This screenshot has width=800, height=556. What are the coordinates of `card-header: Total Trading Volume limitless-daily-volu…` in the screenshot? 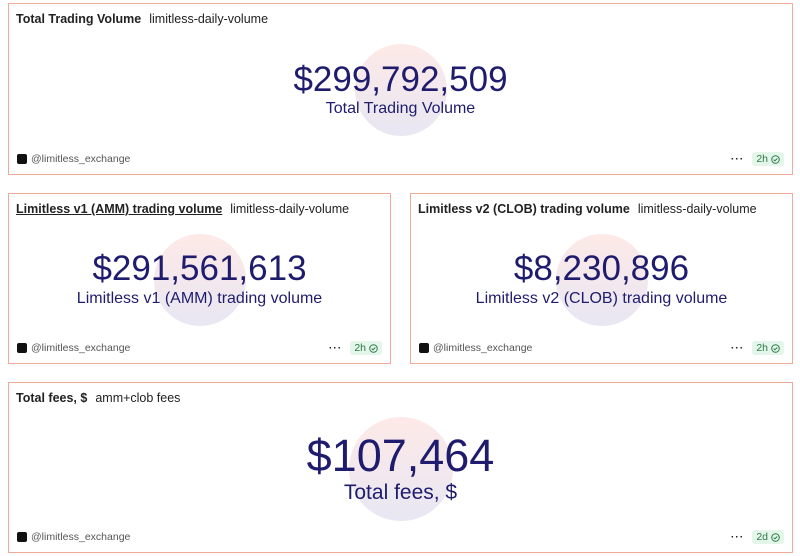 It's located at (142, 19).